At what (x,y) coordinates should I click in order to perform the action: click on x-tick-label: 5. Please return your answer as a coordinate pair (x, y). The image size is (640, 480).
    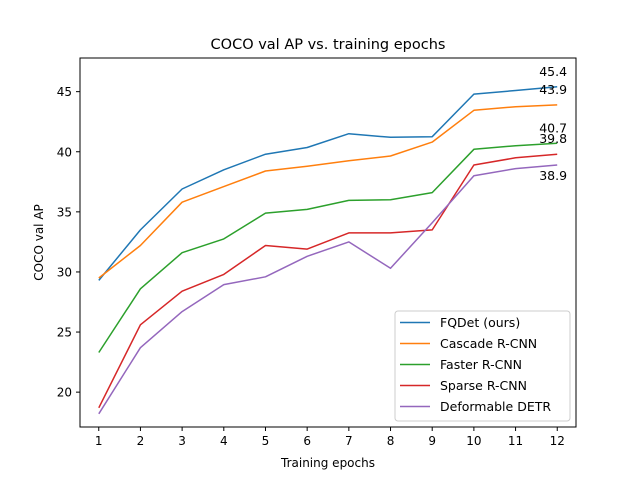
    Looking at the image, I should click on (266, 441).